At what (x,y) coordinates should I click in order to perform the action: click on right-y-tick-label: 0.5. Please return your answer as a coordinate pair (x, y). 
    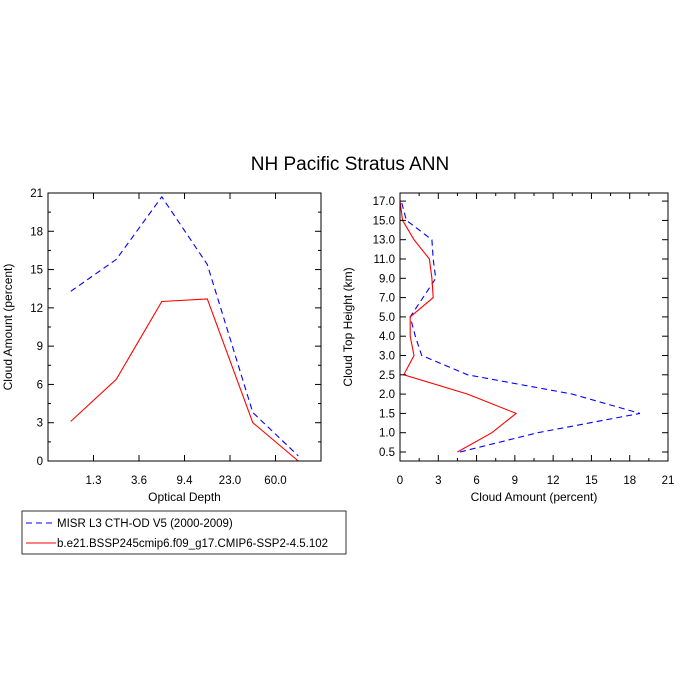
    Looking at the image, I should click on (387, 453).